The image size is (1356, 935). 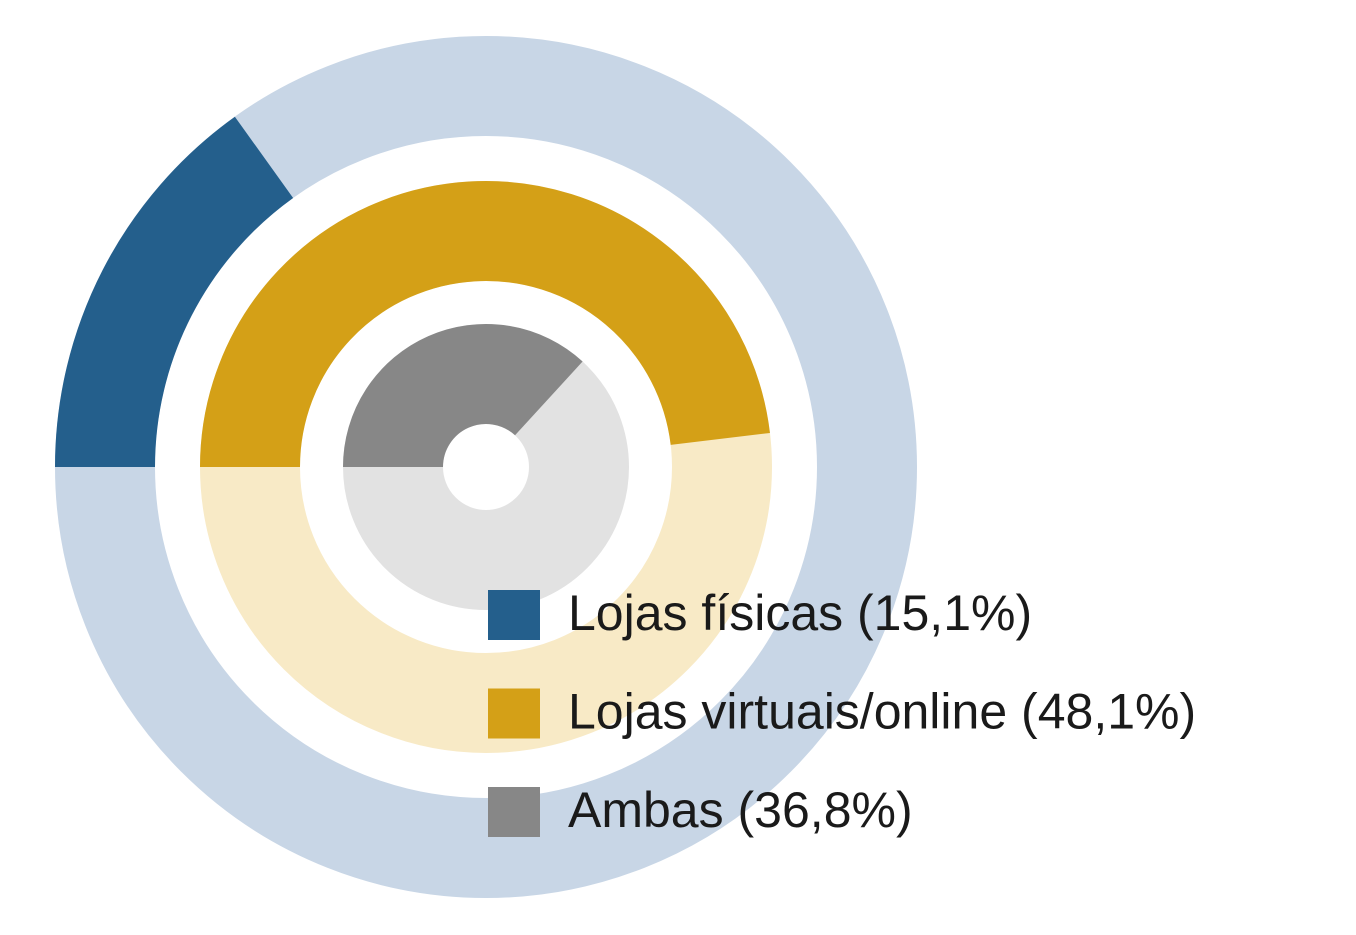 What do you see at coordinates (646, 810) in the screenshot?
I see `legend-name: Ambas` at bounding box center [646, 810].